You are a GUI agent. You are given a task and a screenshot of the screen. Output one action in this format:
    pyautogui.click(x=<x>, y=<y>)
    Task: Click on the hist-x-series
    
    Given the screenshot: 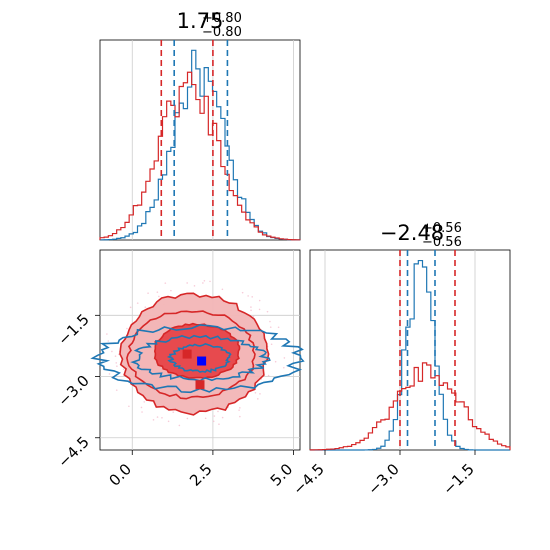 What is the action you would take?
    pyautogui.click(x=200, y=145)
    